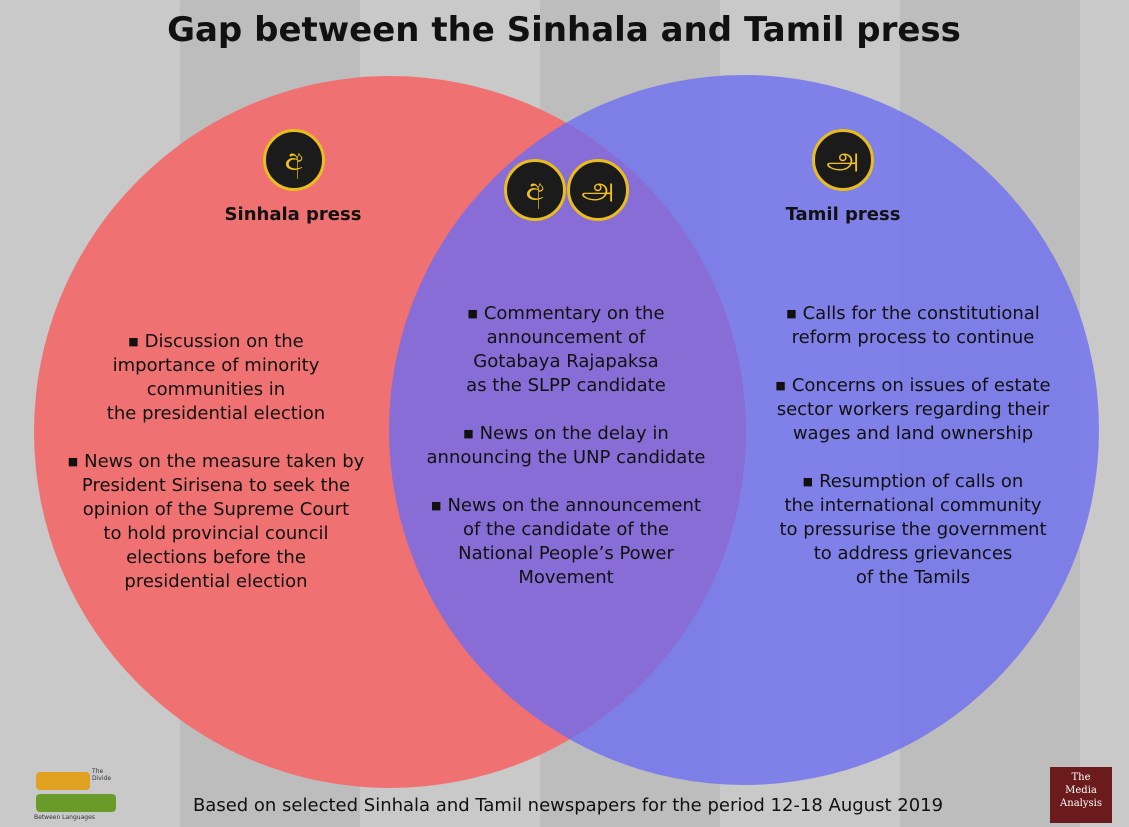  What do you see at coordinates (564, 30) in the screenshot?
I see `title: Gap between the Sinhala and Tamil press` at bounding box center [564, 30].